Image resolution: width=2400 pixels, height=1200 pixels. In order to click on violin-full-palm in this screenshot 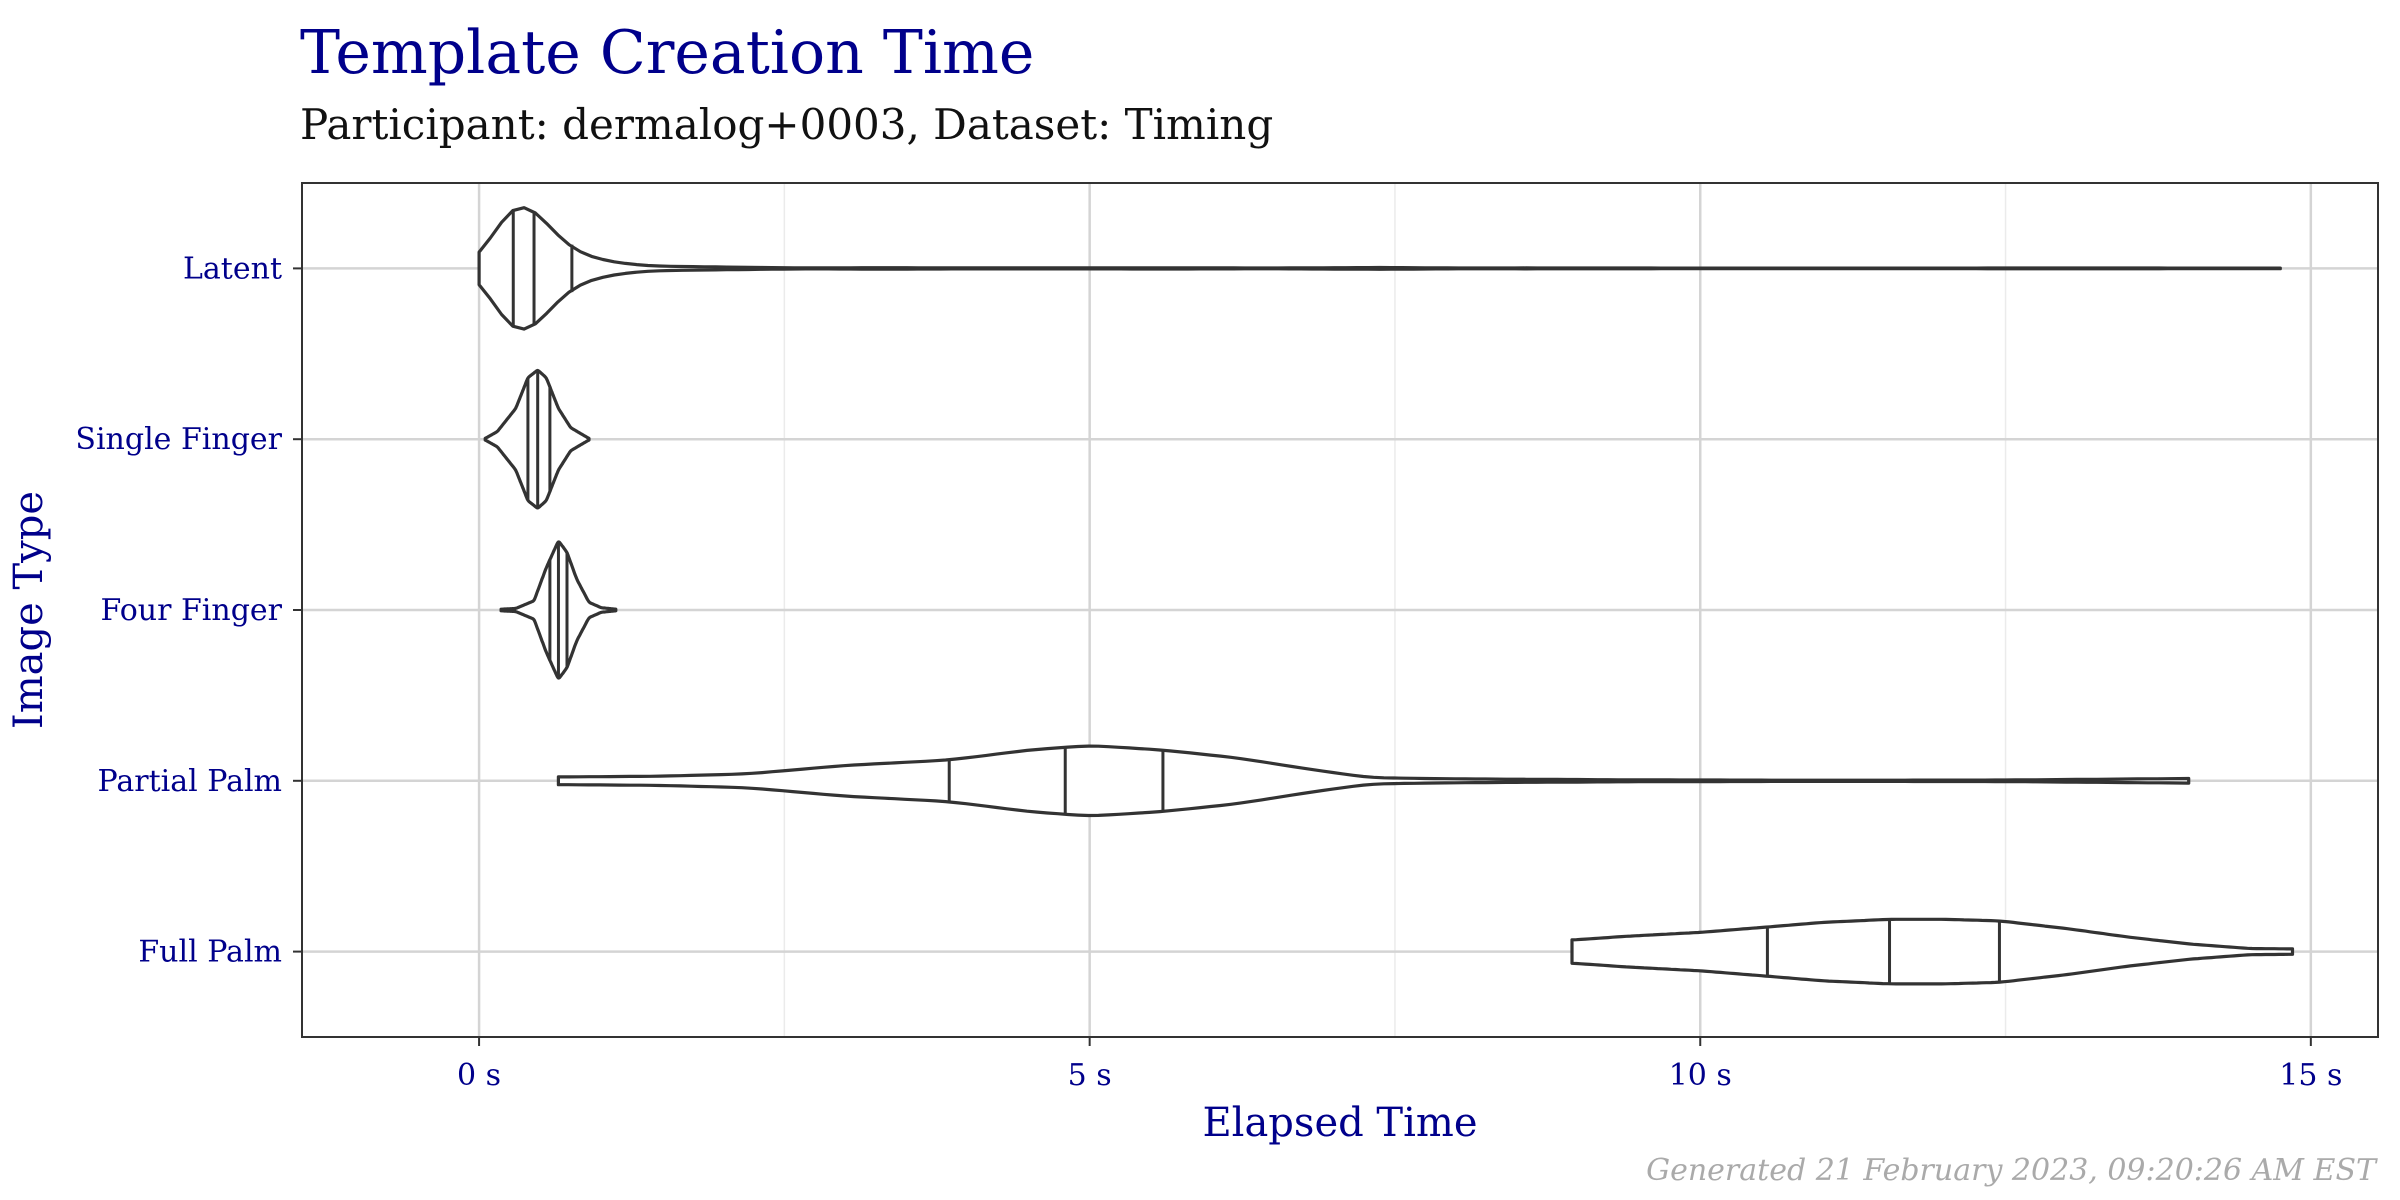, I will do `click(1932, 951)`.